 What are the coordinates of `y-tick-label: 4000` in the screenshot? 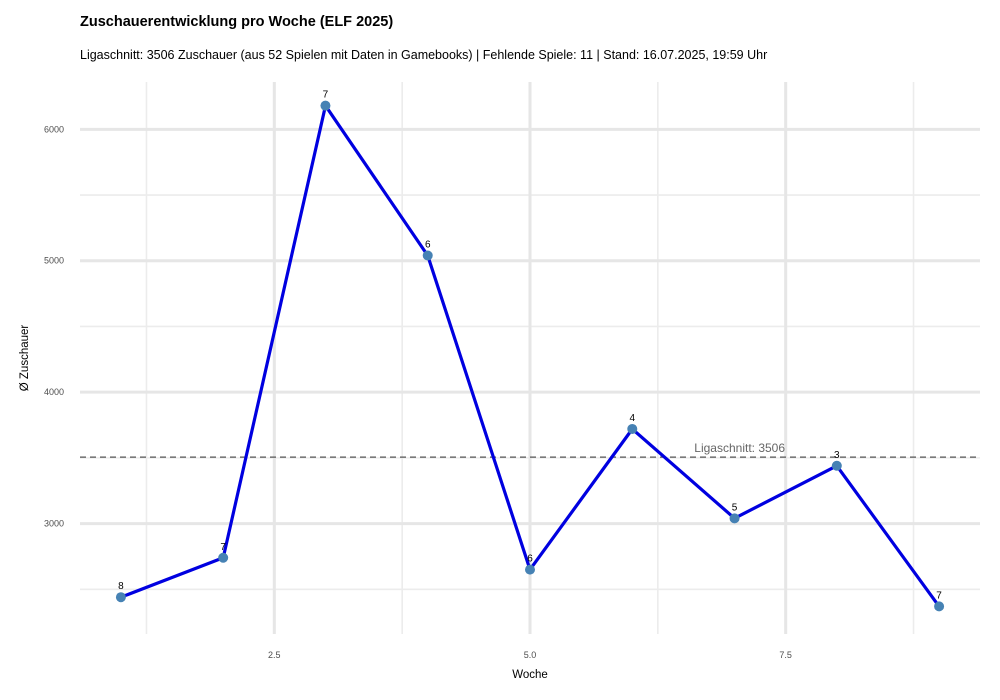 It's located at (54, 392).